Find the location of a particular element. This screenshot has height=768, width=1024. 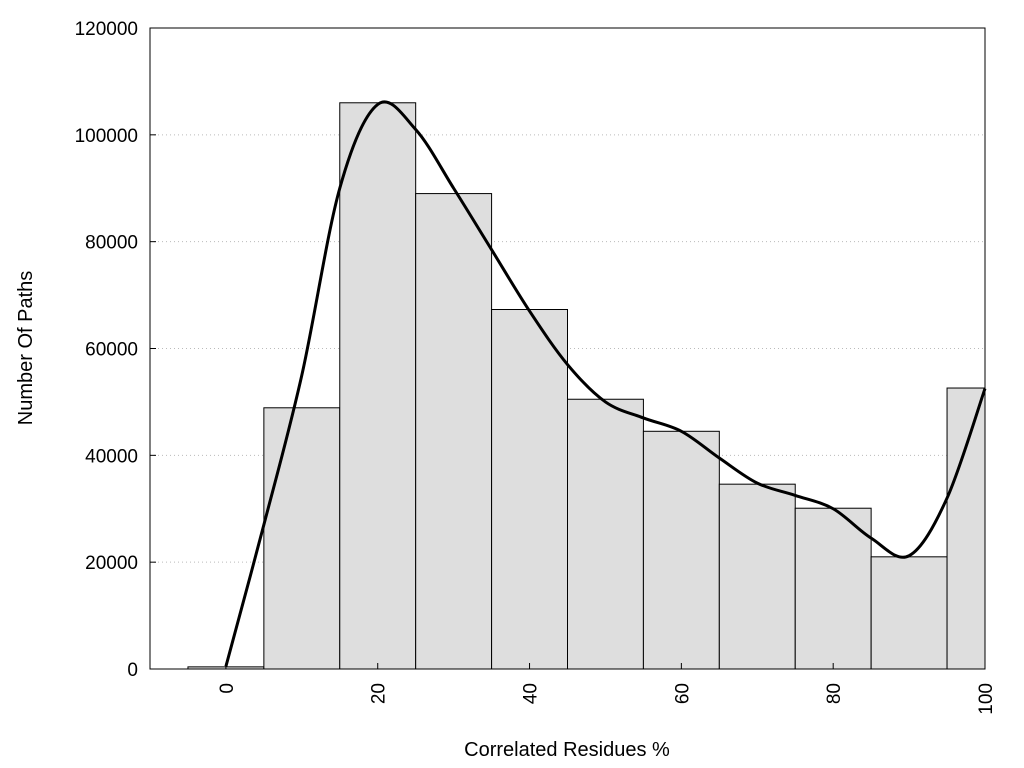

y-tick-label: 100000 is located at coordinates (106, 136).